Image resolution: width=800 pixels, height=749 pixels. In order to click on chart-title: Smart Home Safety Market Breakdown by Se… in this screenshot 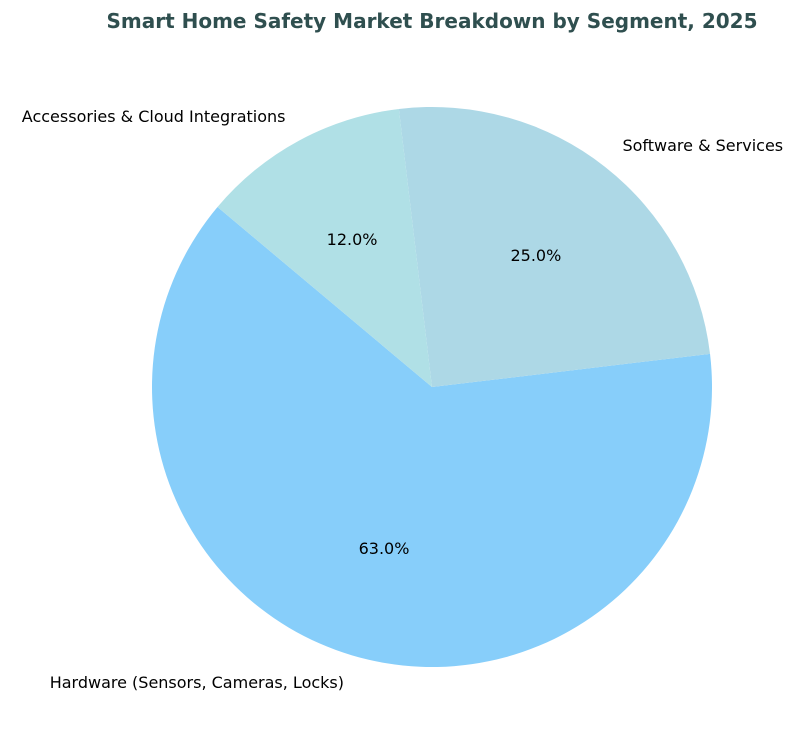, I will do `click(431, 21)`.